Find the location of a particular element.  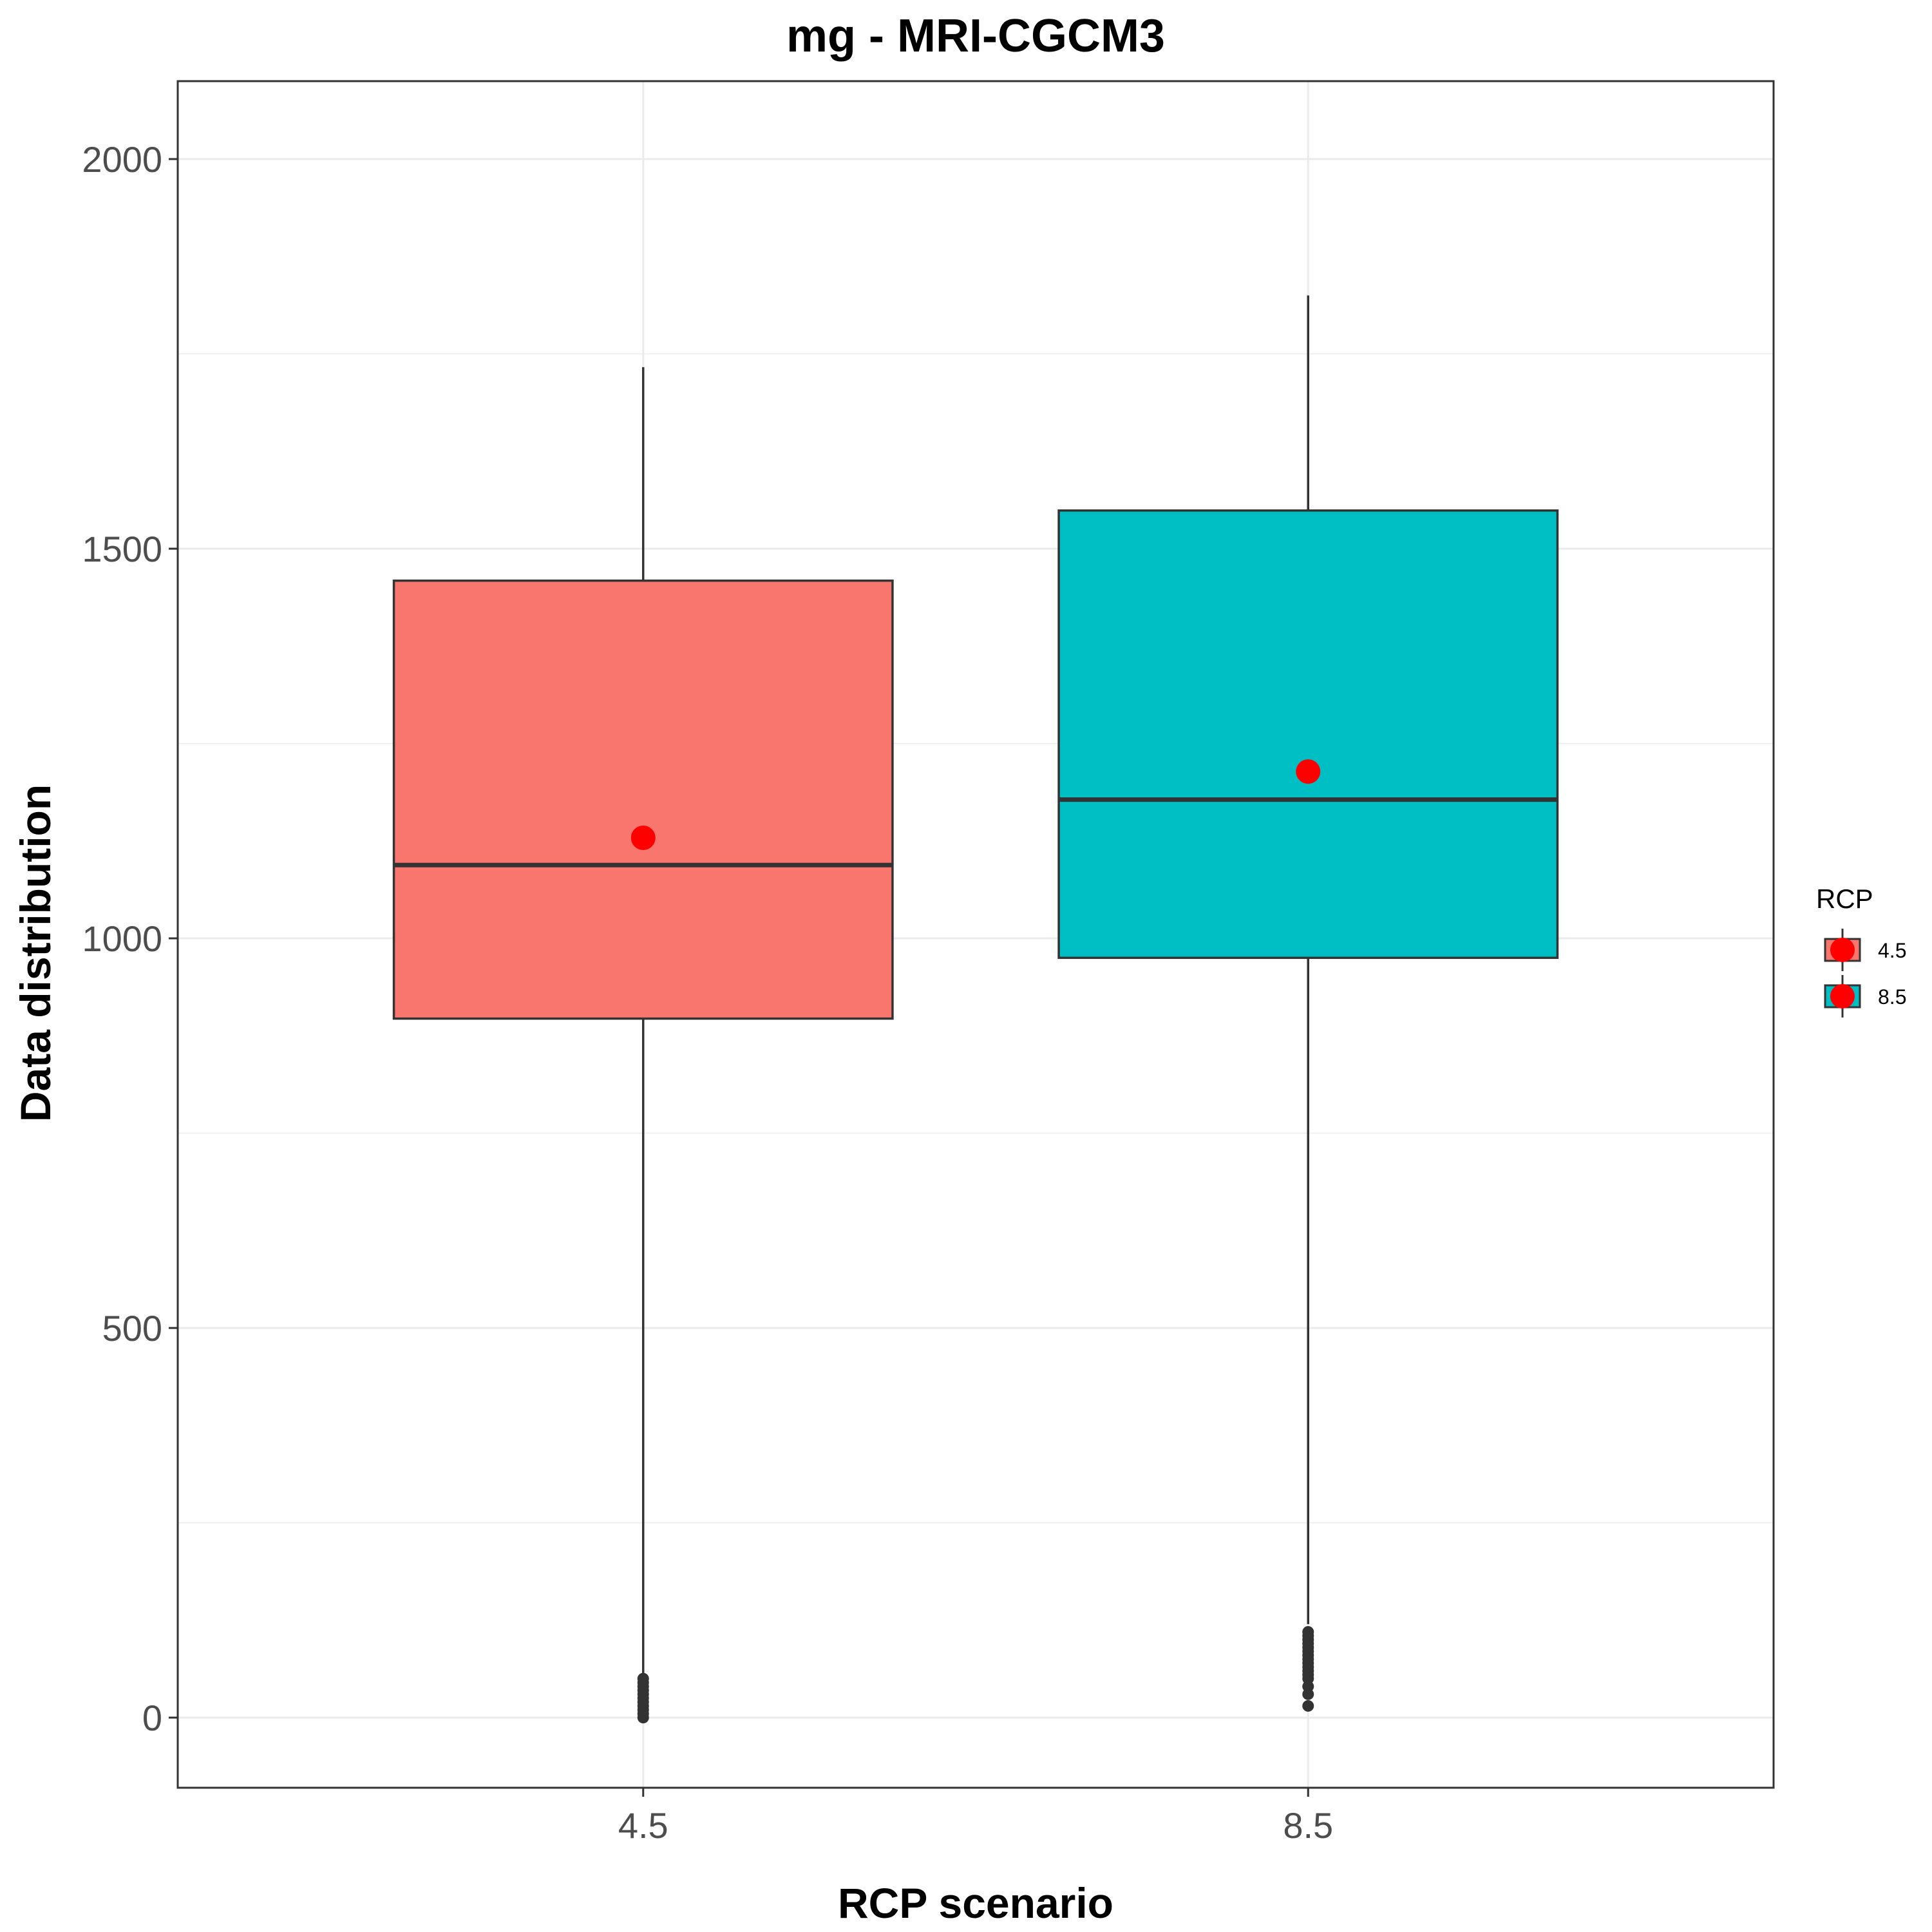

legend-item-8.5: 8.5 is located at coordinates (1865, 997).